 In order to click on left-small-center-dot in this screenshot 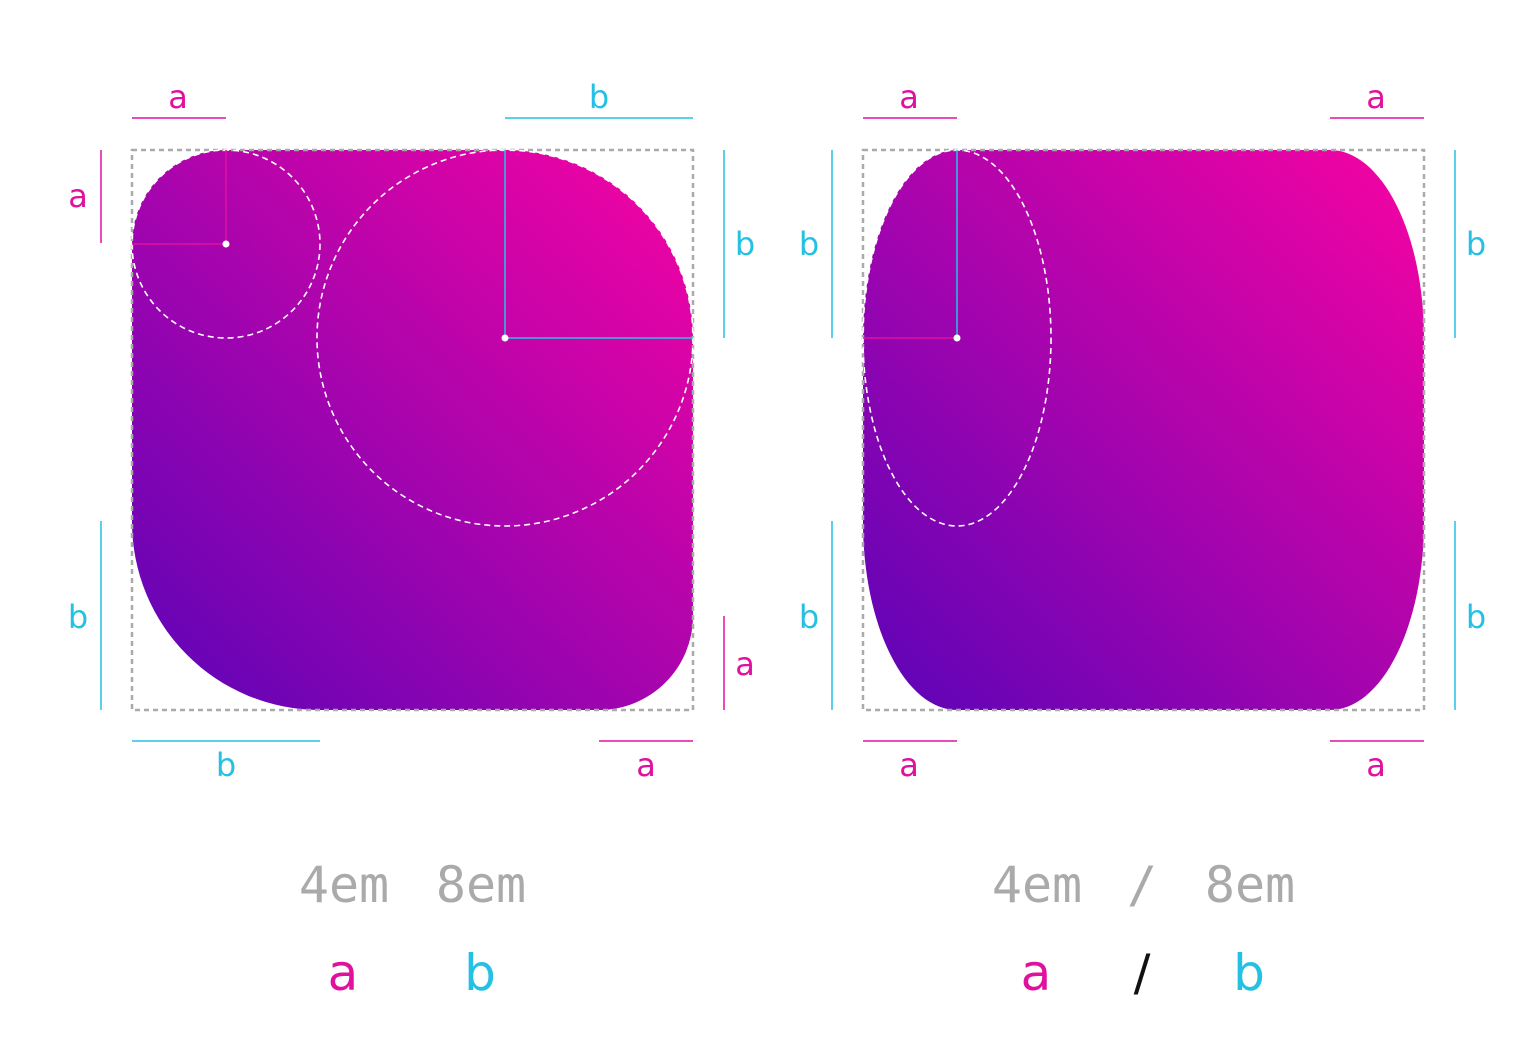, I will do `click(226, 244)`.